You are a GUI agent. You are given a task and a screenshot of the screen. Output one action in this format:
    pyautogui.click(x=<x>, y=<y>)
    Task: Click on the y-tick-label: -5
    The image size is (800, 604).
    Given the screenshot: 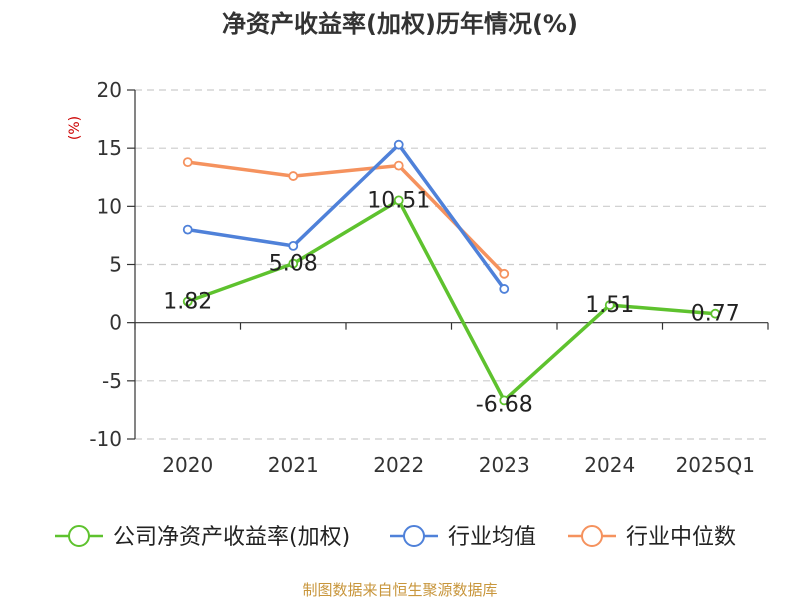 What is the action you would take?
    pyautogui.click(x=112, y=381)
    